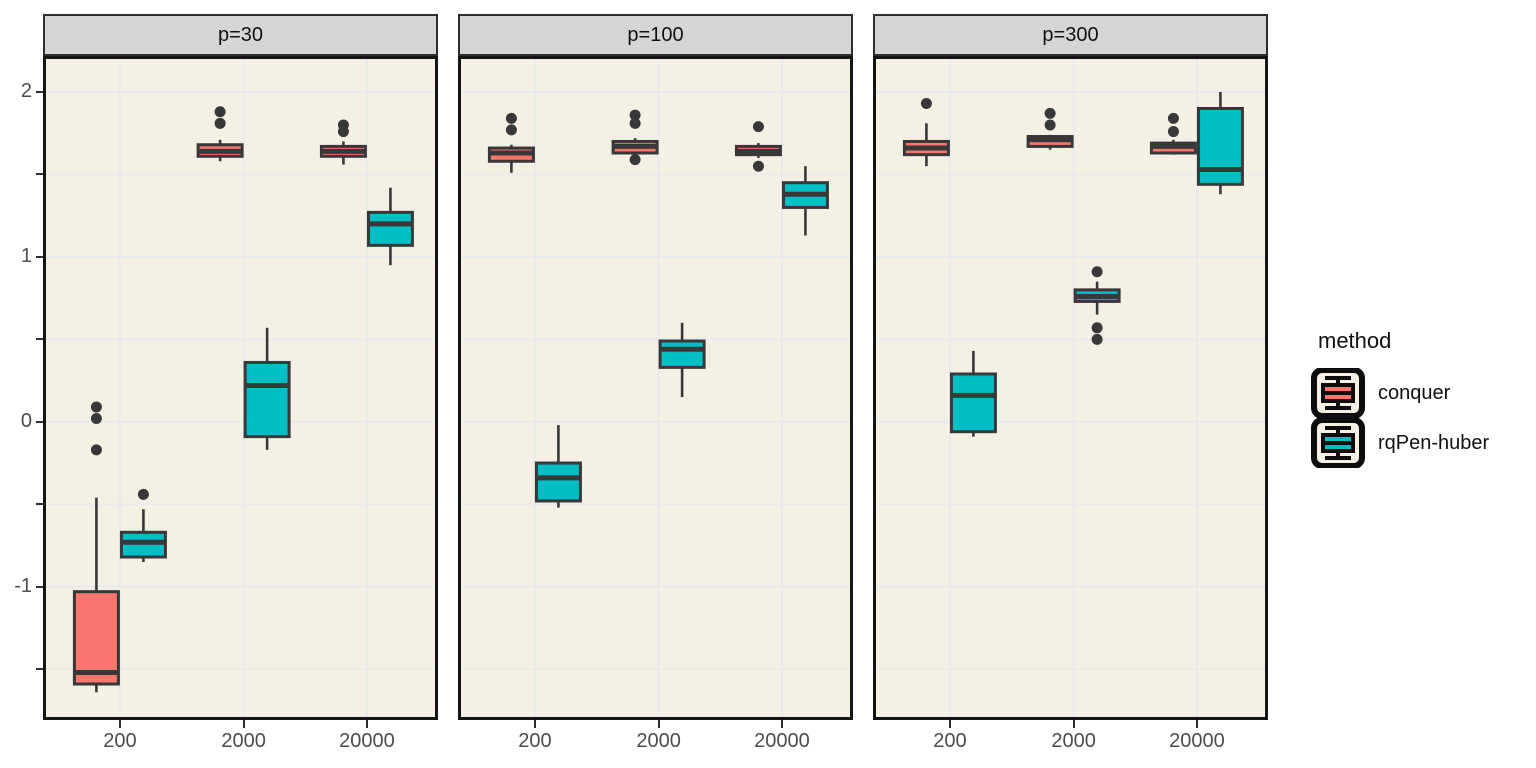  I want to click on legend-keys: conquer rqPen-huber, so click(1399, 418).